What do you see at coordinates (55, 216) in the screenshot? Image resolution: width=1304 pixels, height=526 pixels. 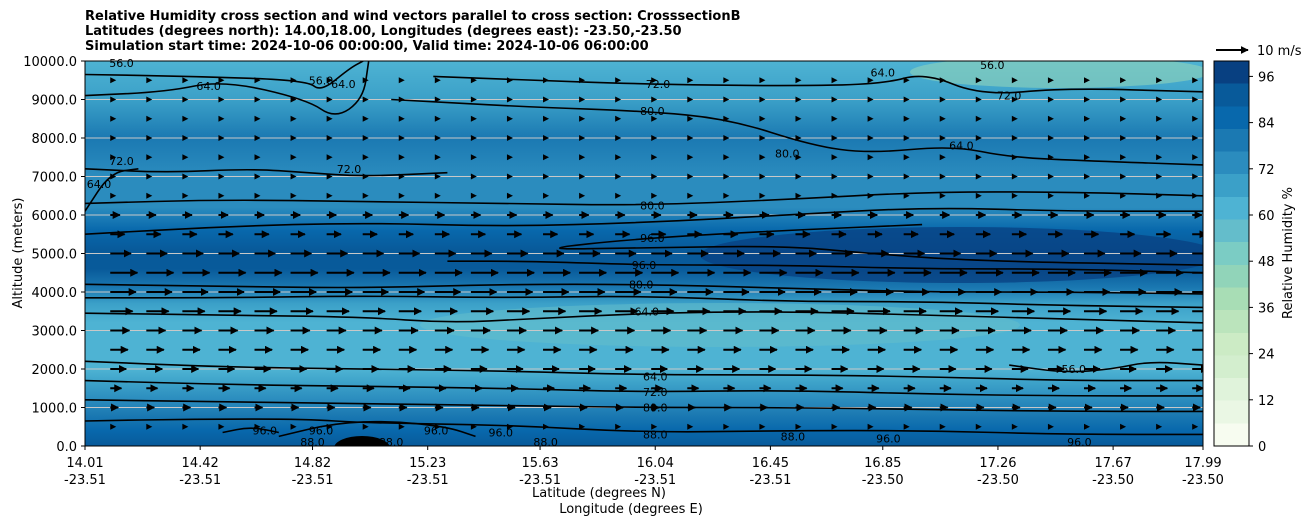 I see `y-tick-label: 6000.0` at bounding box center [55, 216].